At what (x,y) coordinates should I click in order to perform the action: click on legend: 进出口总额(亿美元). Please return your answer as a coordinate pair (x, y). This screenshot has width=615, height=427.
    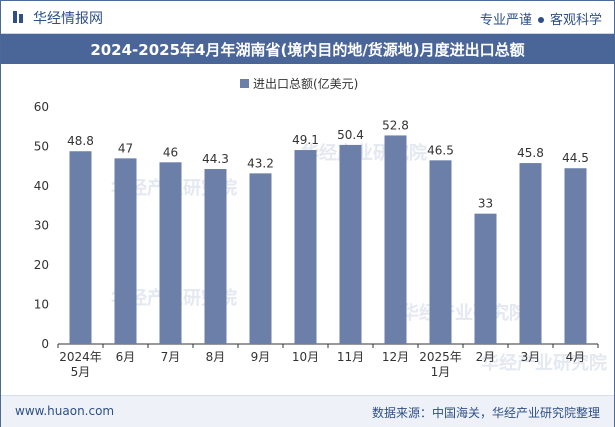
    Looking at the image, I should click on (299, 83).